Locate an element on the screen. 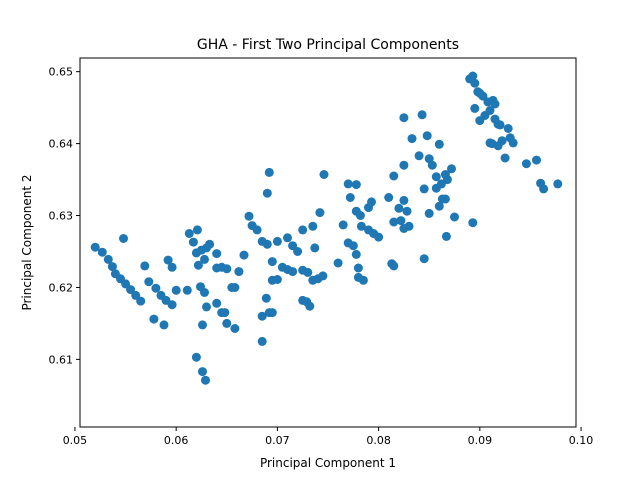  x-tick-label: 0.07 is located at coordinates (277, 440).